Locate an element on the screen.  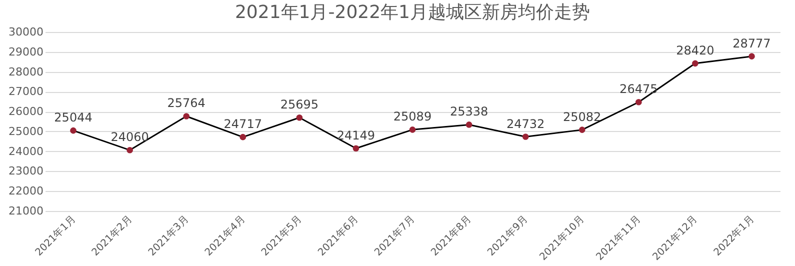
y-tick-label: 22000 is located at coordinates (26, 191).